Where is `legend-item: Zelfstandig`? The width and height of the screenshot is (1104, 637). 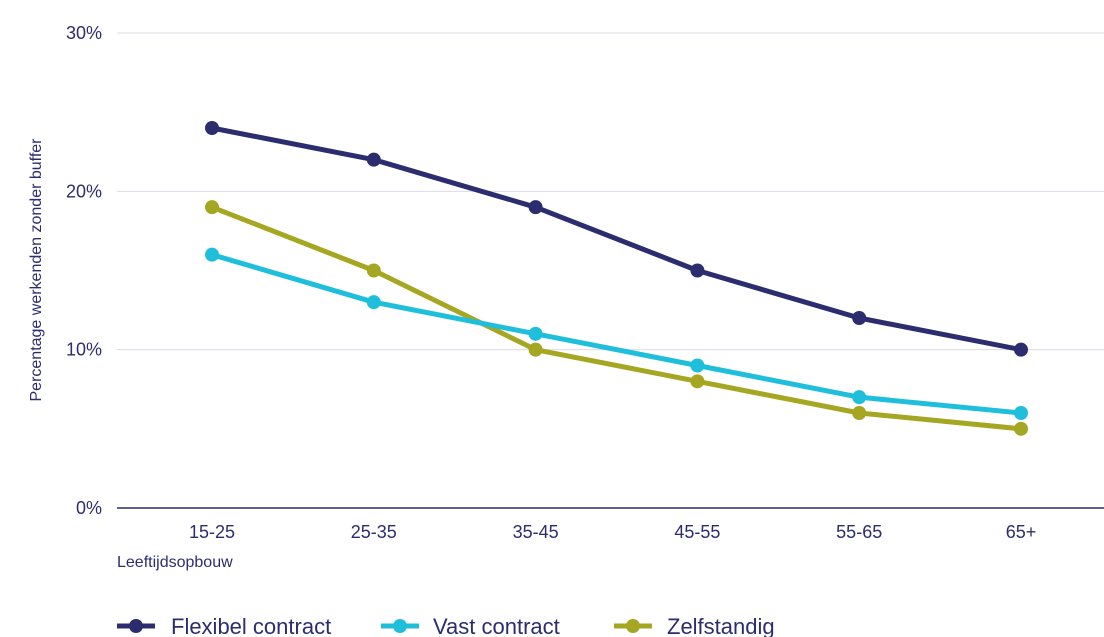
legend-item: Zelfstandig is located at coordinates (694, 625).